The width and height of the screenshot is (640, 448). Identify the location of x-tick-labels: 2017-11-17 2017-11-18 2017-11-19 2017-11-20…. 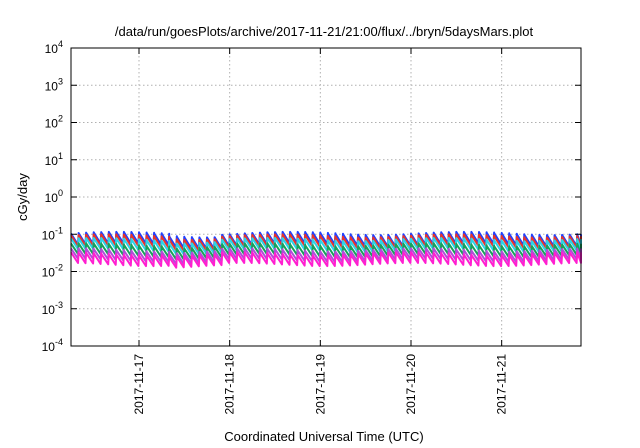
(320, 384).